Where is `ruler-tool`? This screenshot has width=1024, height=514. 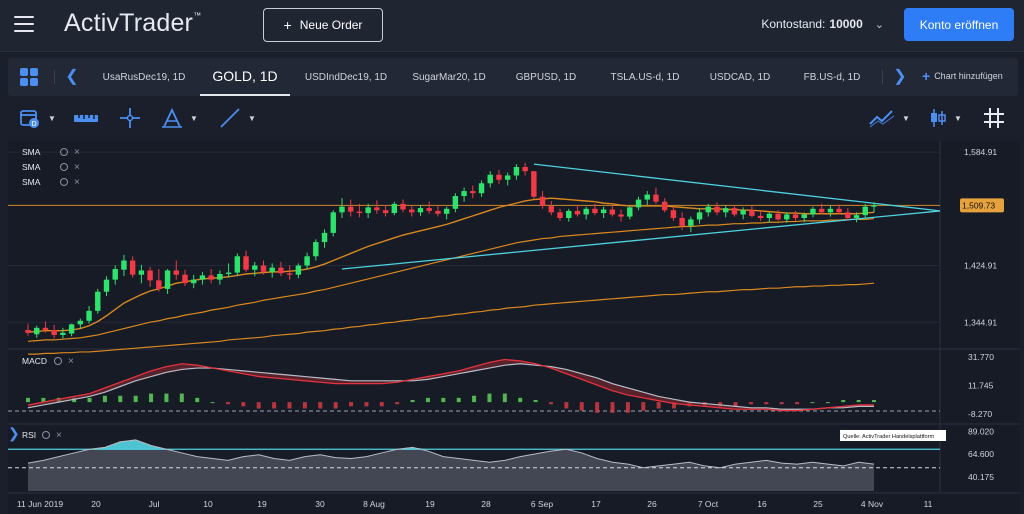 ruler-tool is located at coordinates (86, 118).